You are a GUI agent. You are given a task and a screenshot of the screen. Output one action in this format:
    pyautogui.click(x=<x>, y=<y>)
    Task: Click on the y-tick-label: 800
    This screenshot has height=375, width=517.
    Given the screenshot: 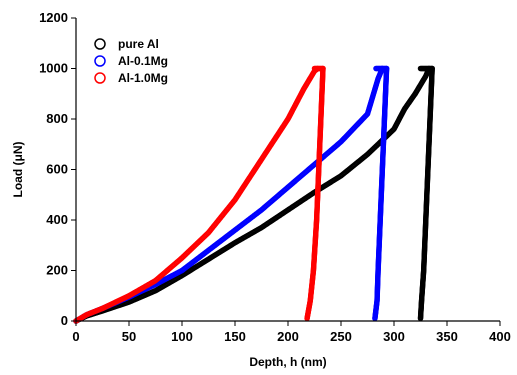 What is the action you would take?
    pyautogui.click(x=57, y=118)
    